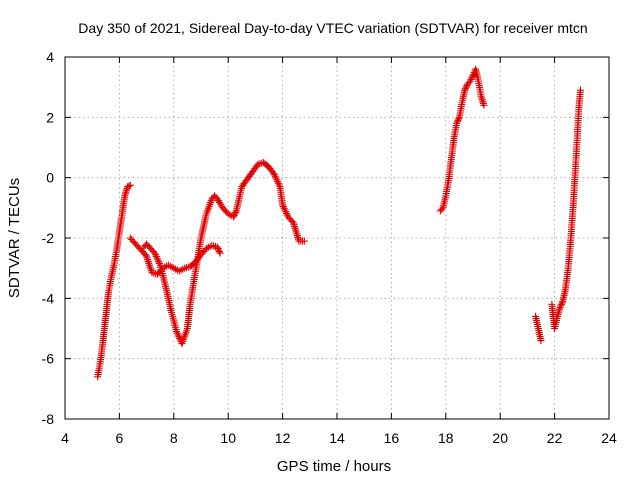 Image resolution: width=640 pixels, height=480 pixels. What do you see at coordinates (228, 438) in the screenshot?
I see `x-tick-label: 10` at bounding box center [228, 438].